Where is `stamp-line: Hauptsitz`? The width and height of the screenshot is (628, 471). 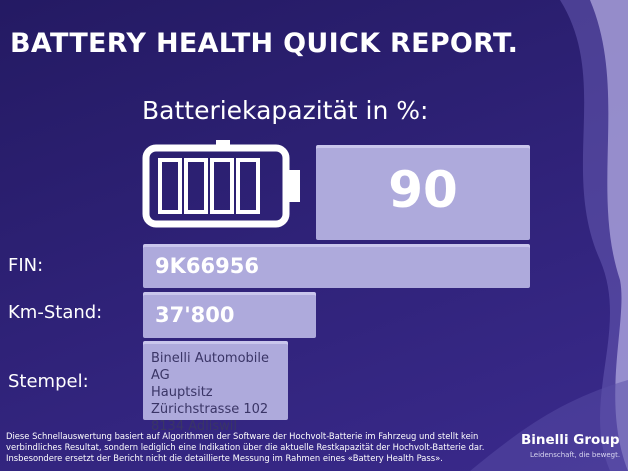 stamp-line: Hauptsitz is located at coordinates (182, 392).